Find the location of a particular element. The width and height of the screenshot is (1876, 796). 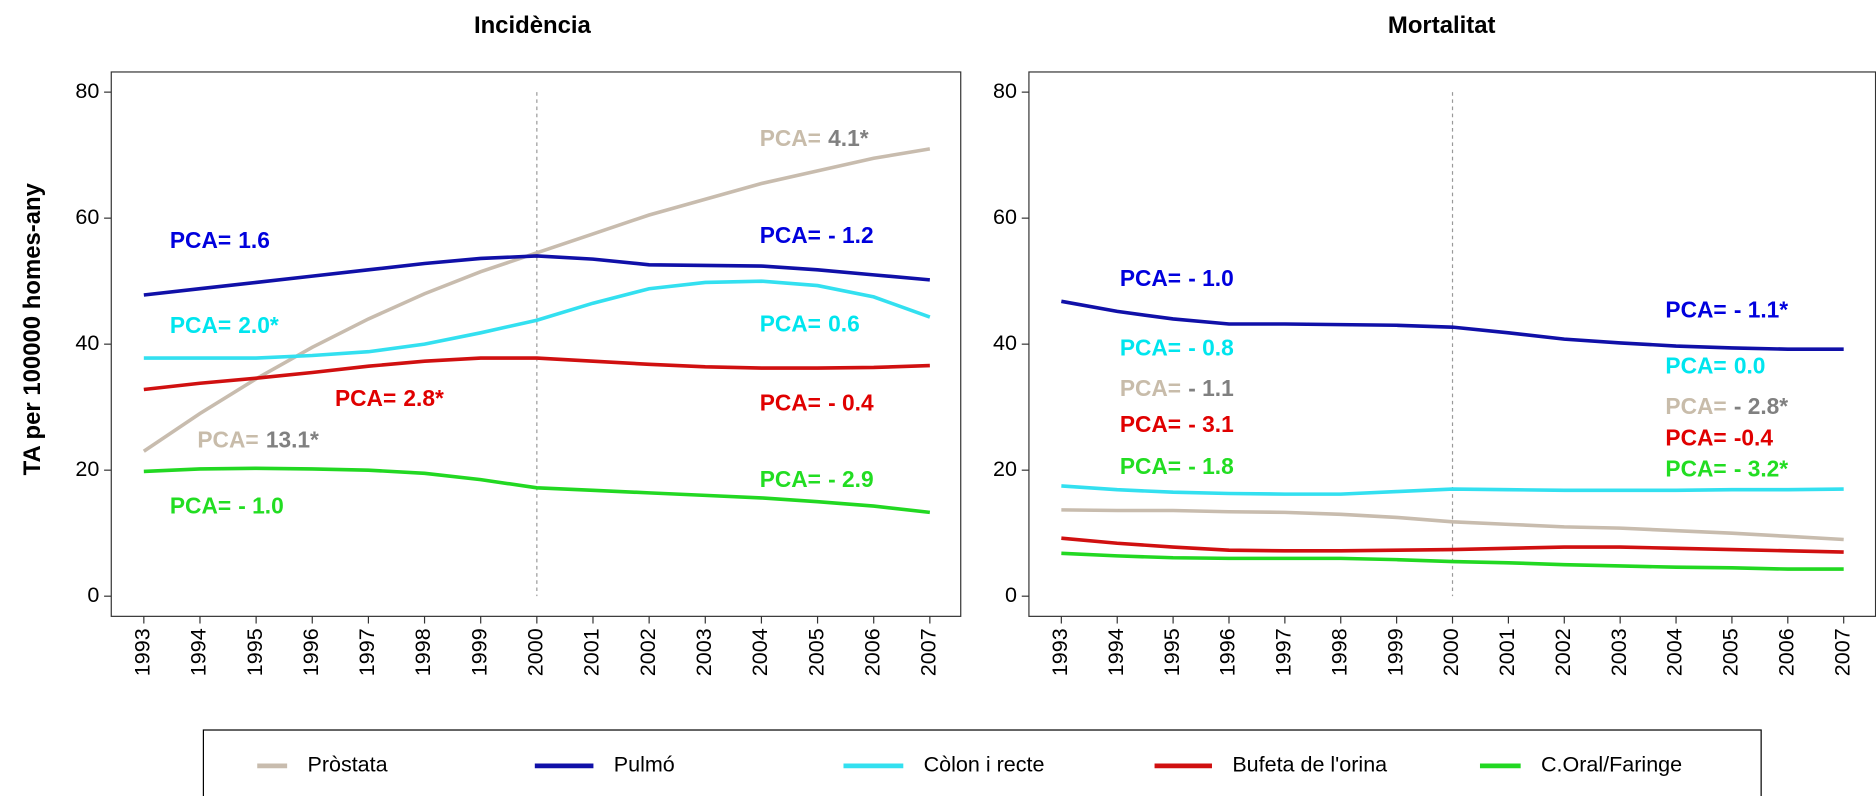

legend-label: Còlon i recte is located at coordinates (984, 765).